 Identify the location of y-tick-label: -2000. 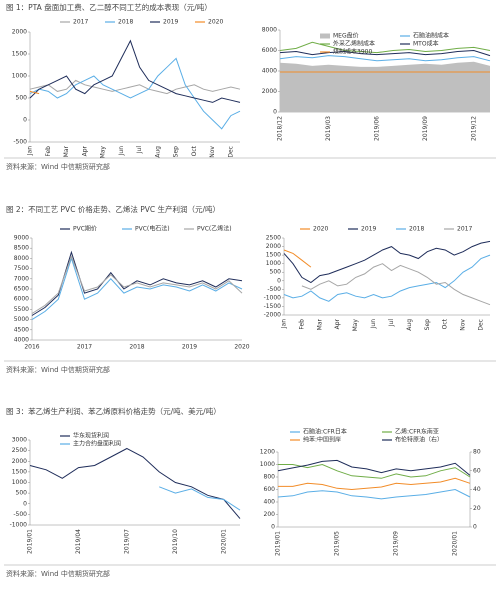
(273, 315).